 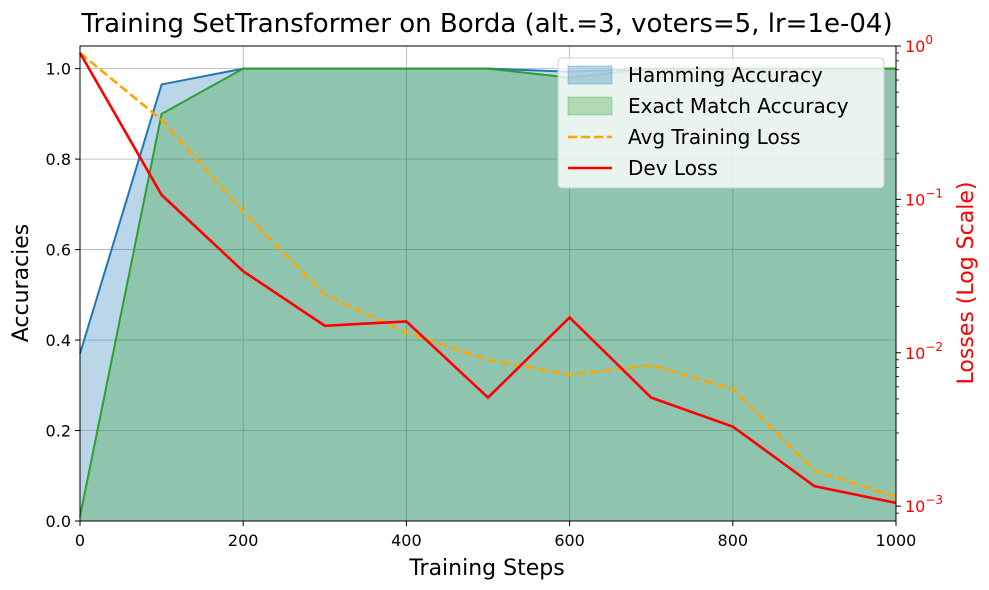 I want to click on y2-tick-label: 10⁻³, so click(x=924, y=504).